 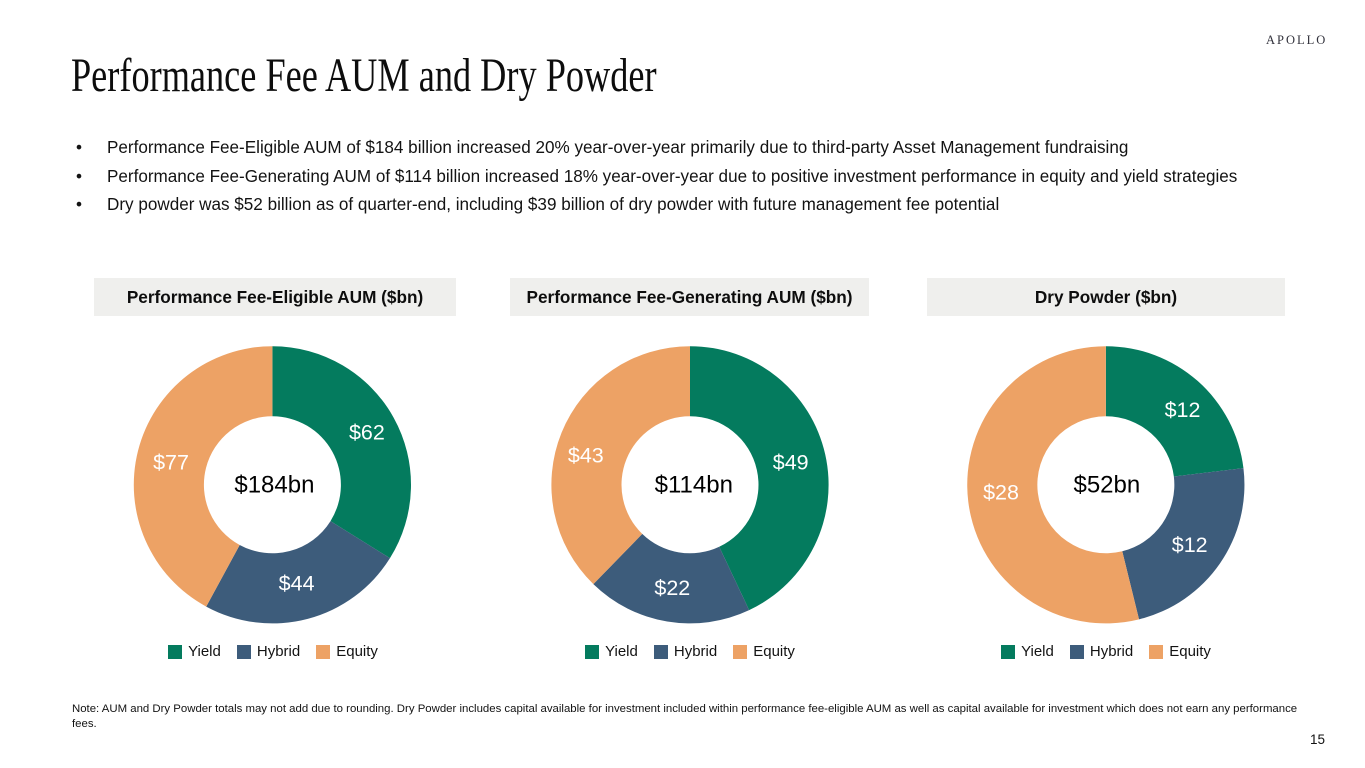 What do you see at coordinates (1001, 493) in the screenshot?
I see `svg-text: $28` at bounding box center [1001, 493].